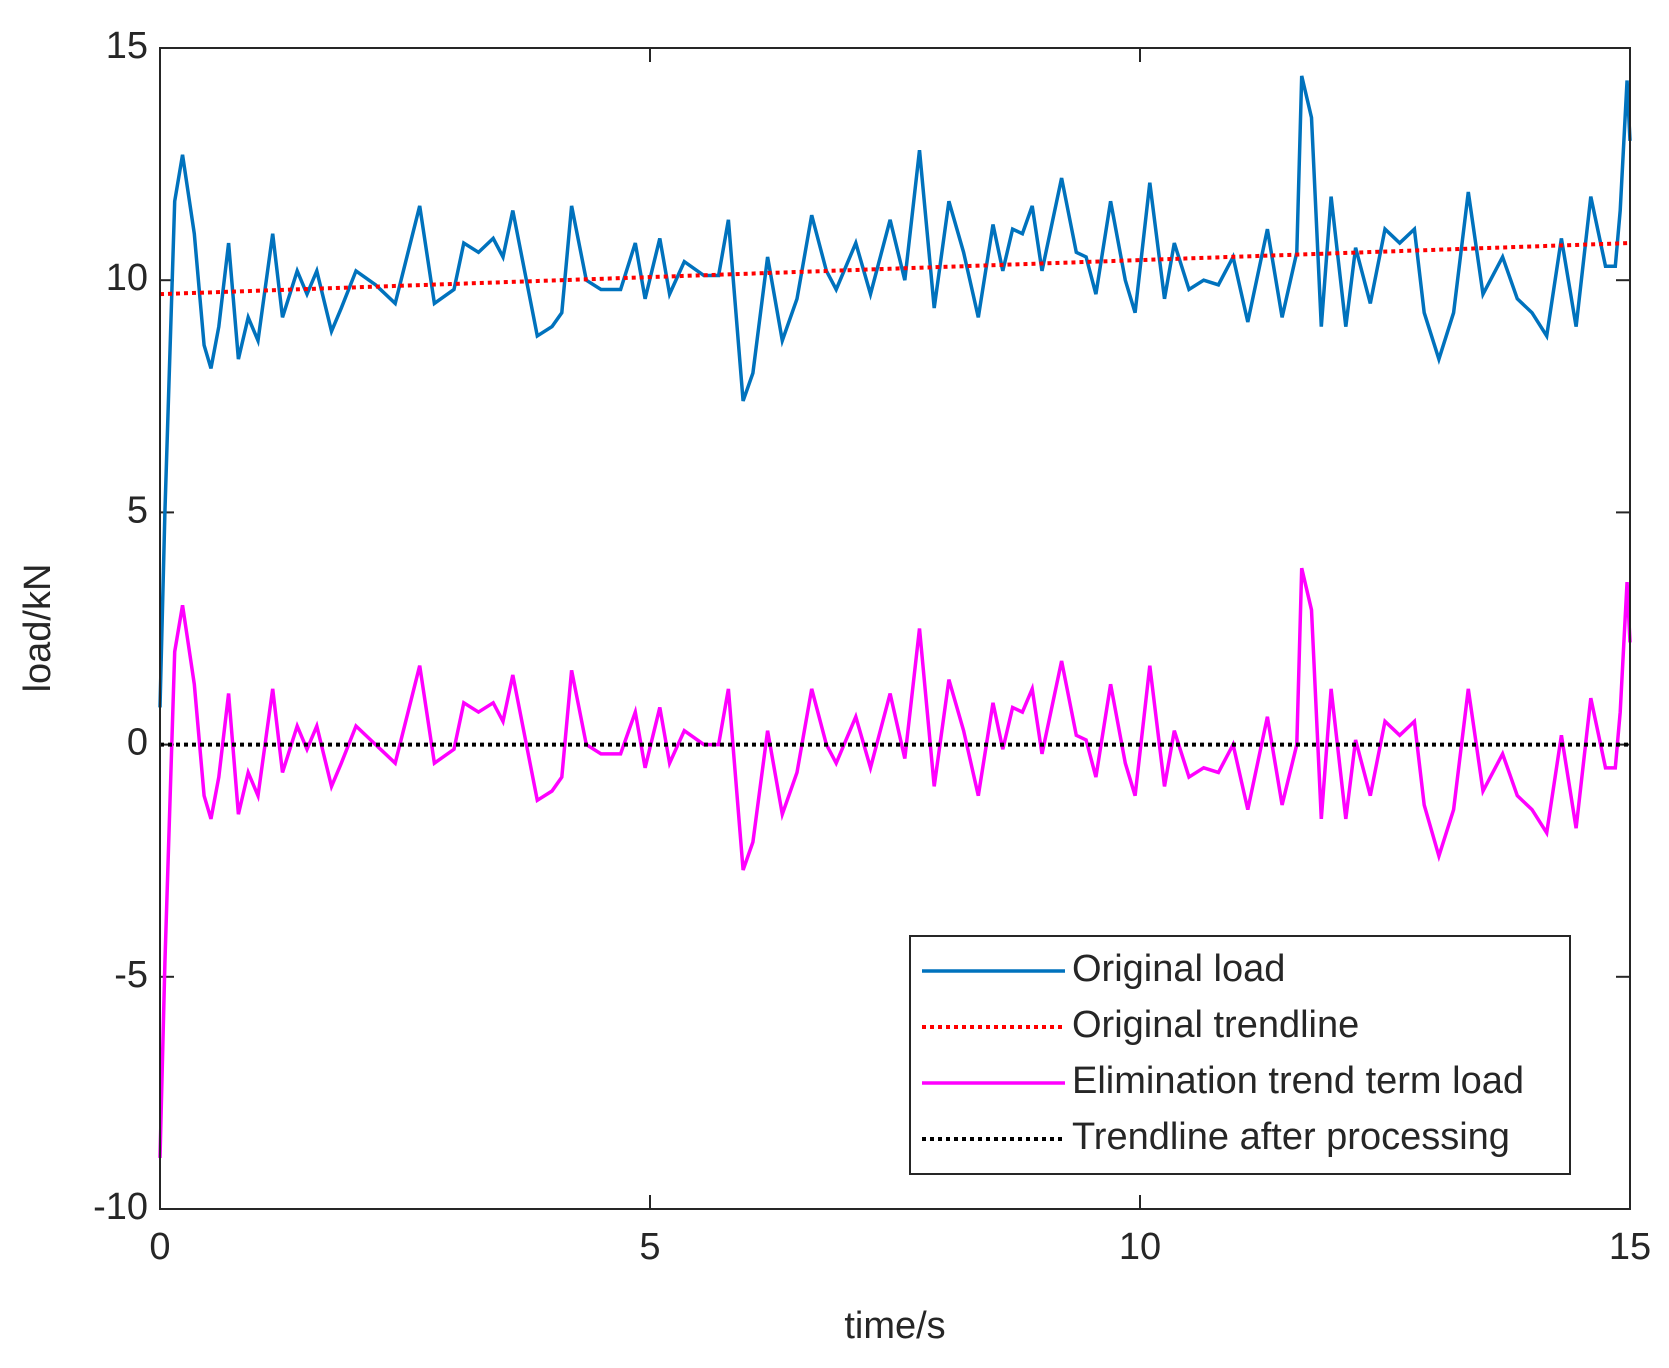 This screenshot has height=1368, width=1669. What do you see at coordinates (137, 510) in the screenshot?
I see `y-tick-label: 5` at bounding box center [137, 510].